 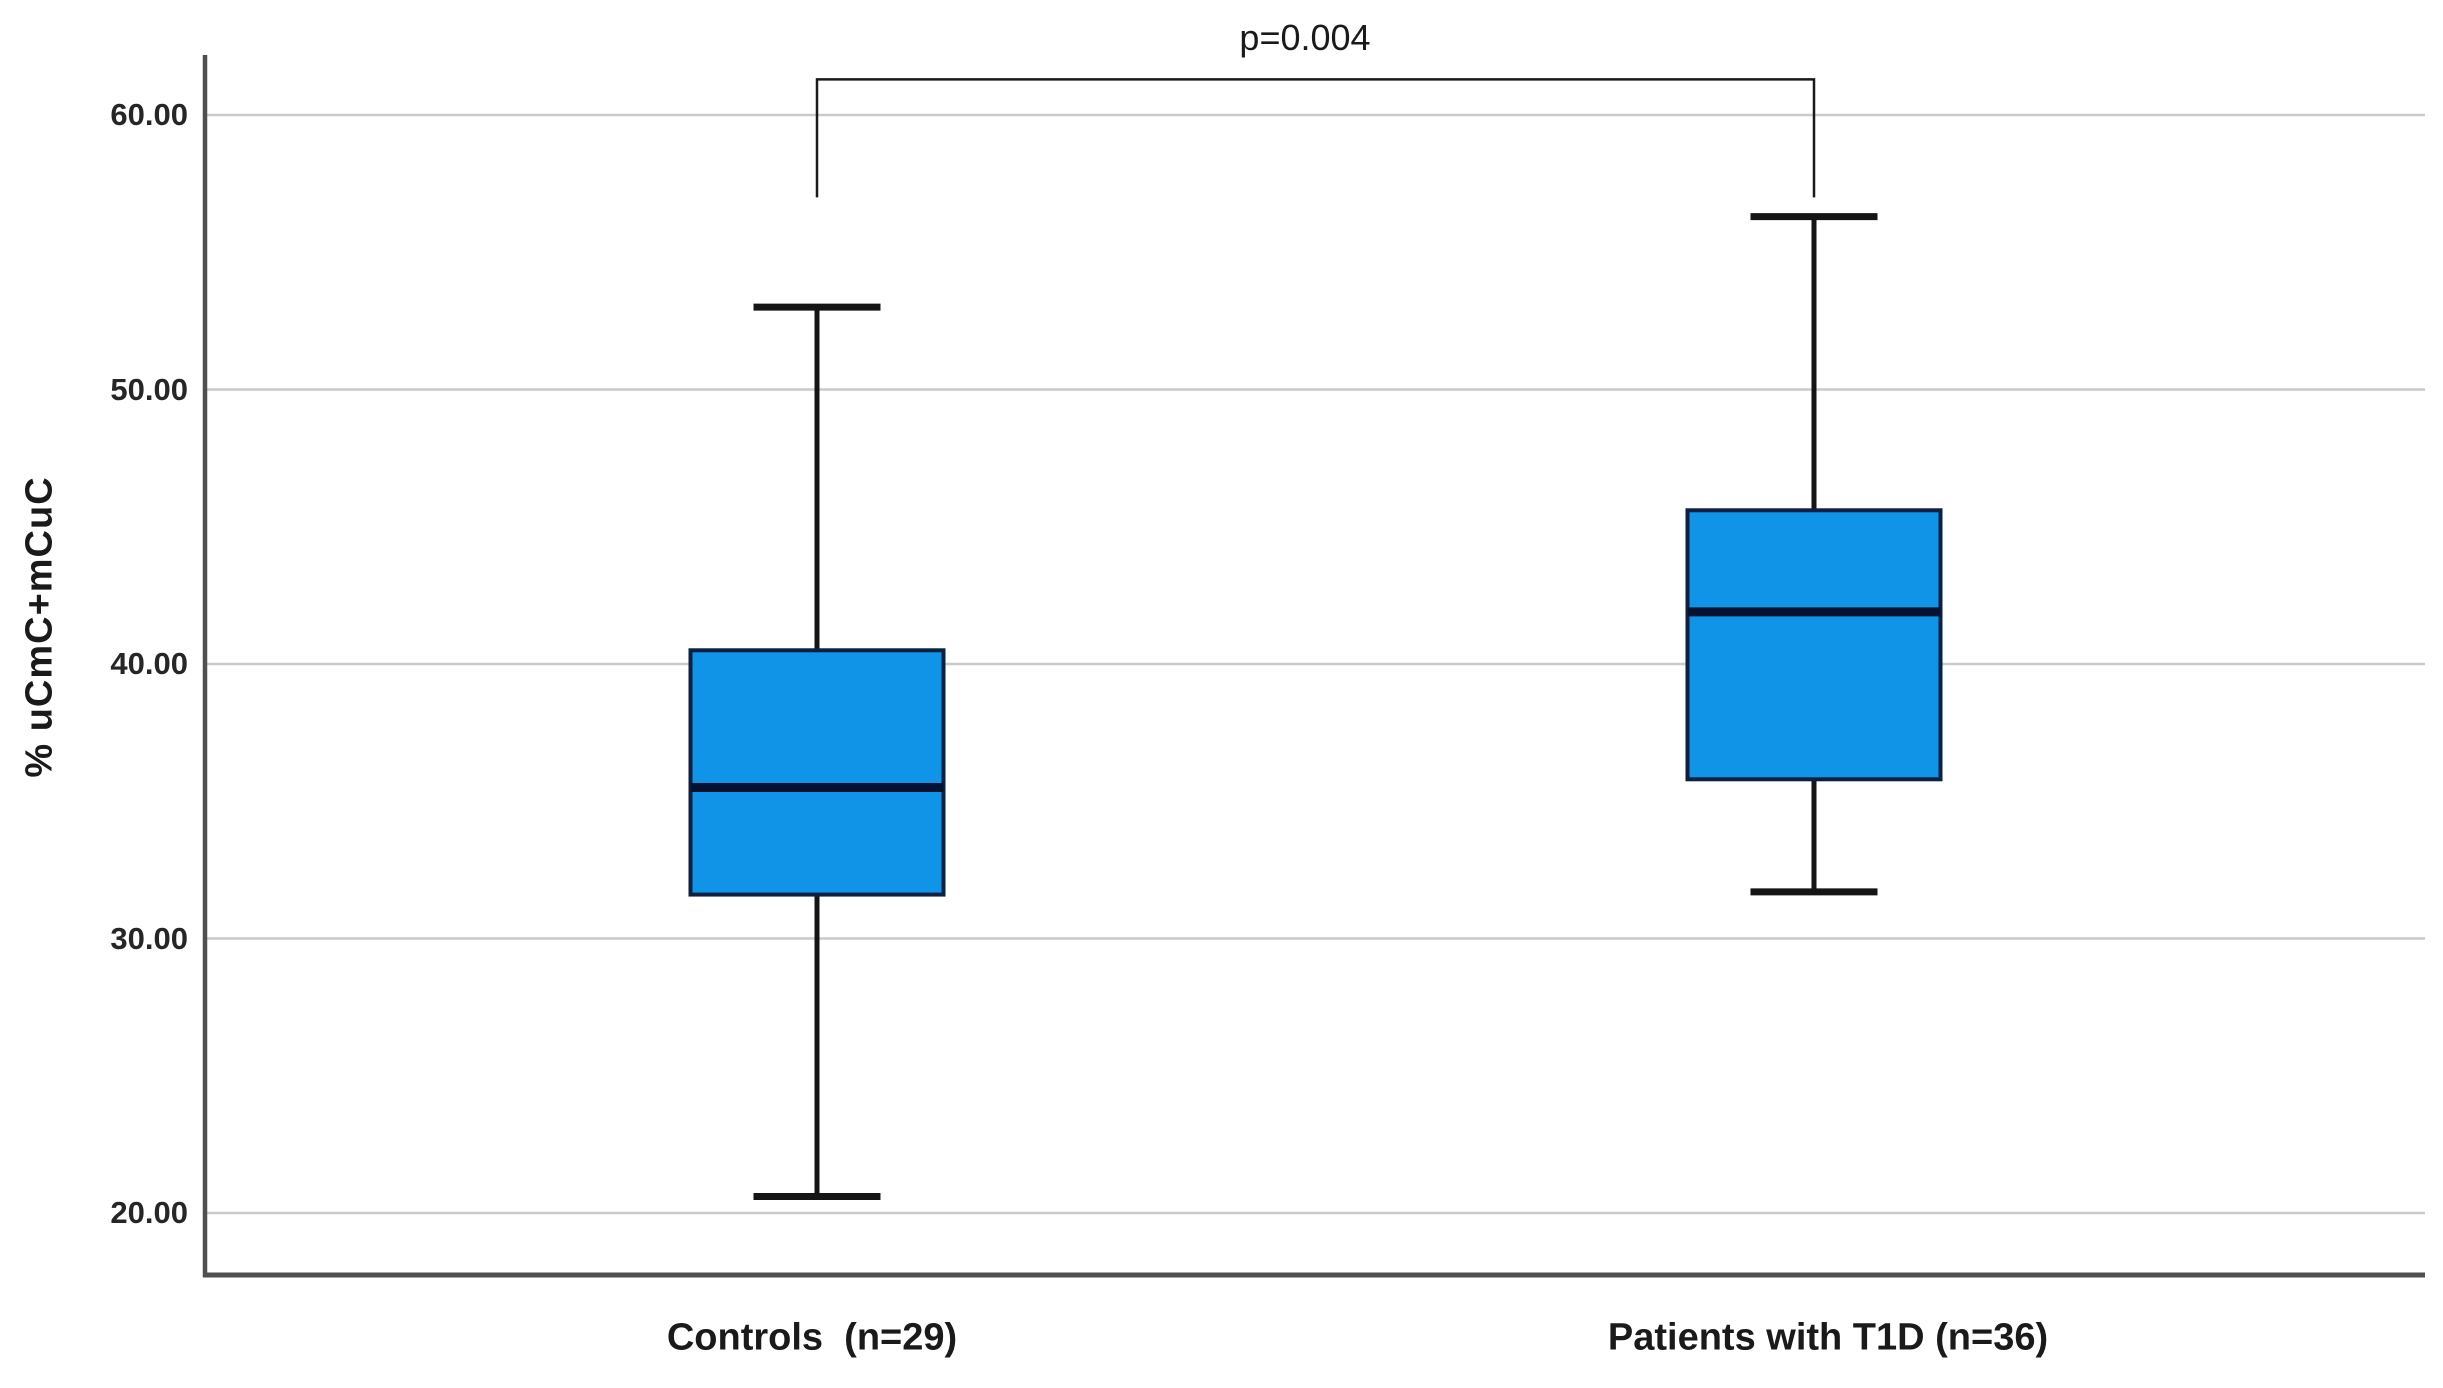 What do you see at coordinates (39, 627) in the screenshot?
I see `y-axis-title: % uCmC+mCuC` at bounding box center [39, 627].